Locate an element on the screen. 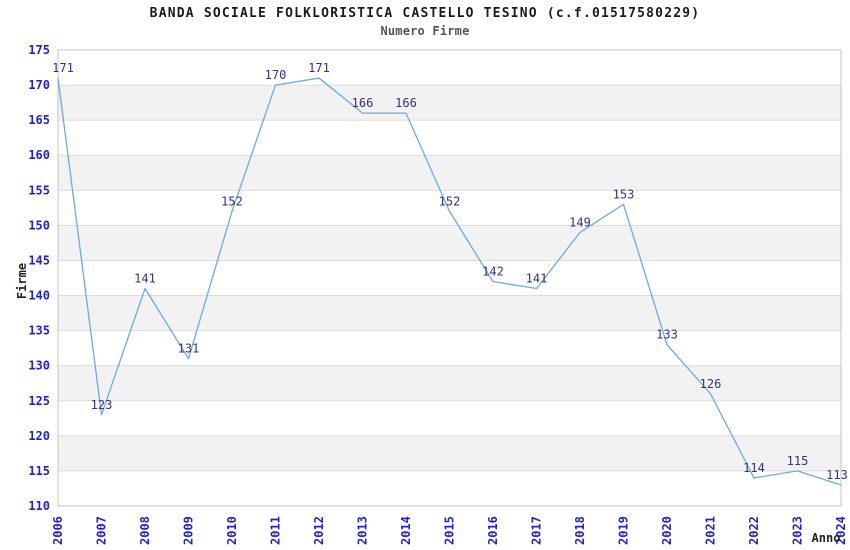 Image resolution: width=850 pixels, height=550 pixels. y-tick-label: 170 is located at coordinates (39, 85).